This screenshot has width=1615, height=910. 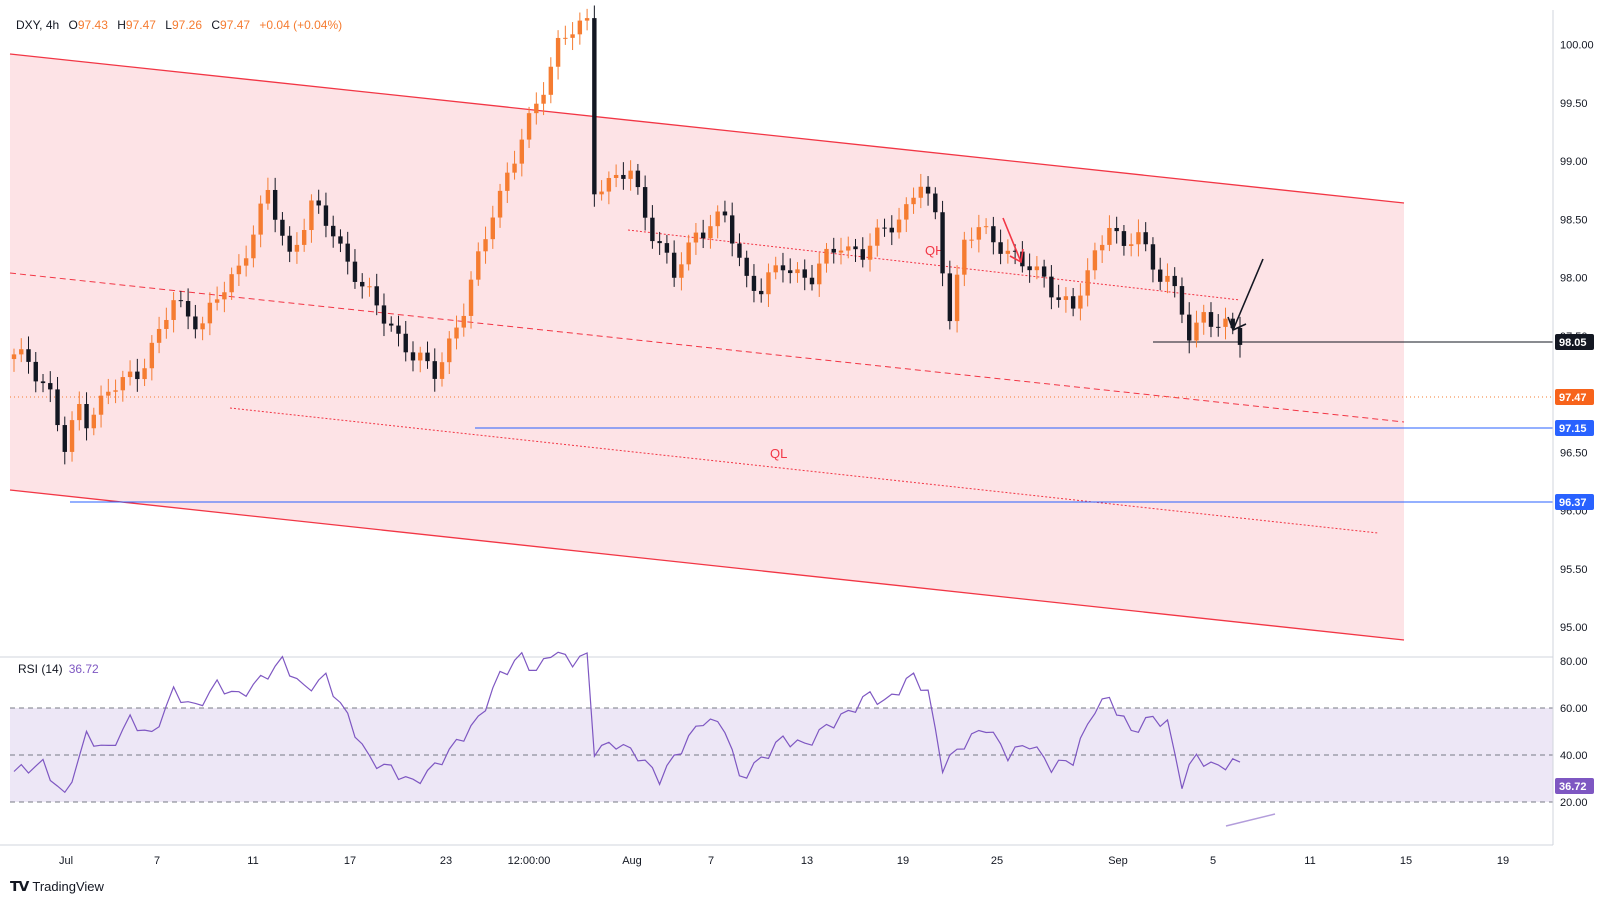 I want to click on symbol-label: DXY, so click(x=28, y=25).